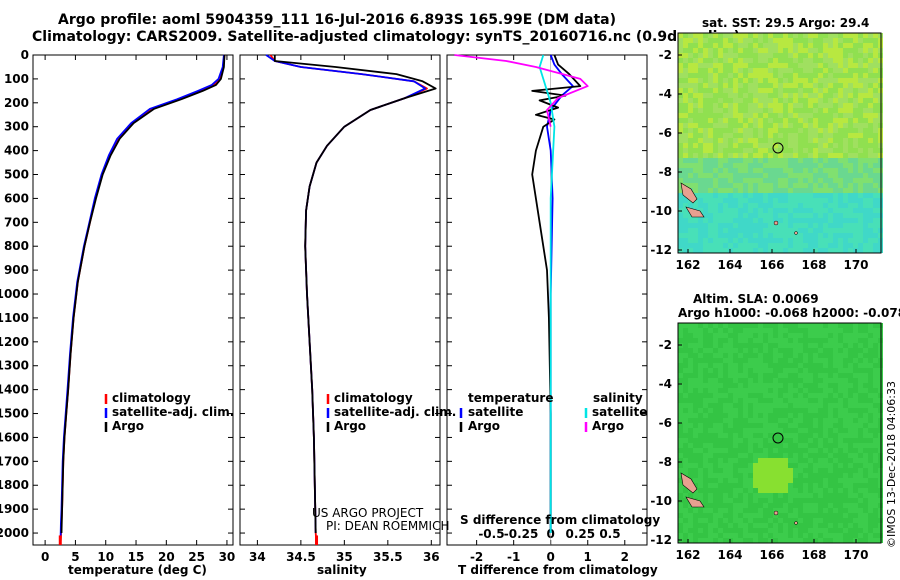 The image size is (900, 580). Describe the element at coordinates (813, 265) in the screenshot. I see `map-xtick-label: 168` at that location.